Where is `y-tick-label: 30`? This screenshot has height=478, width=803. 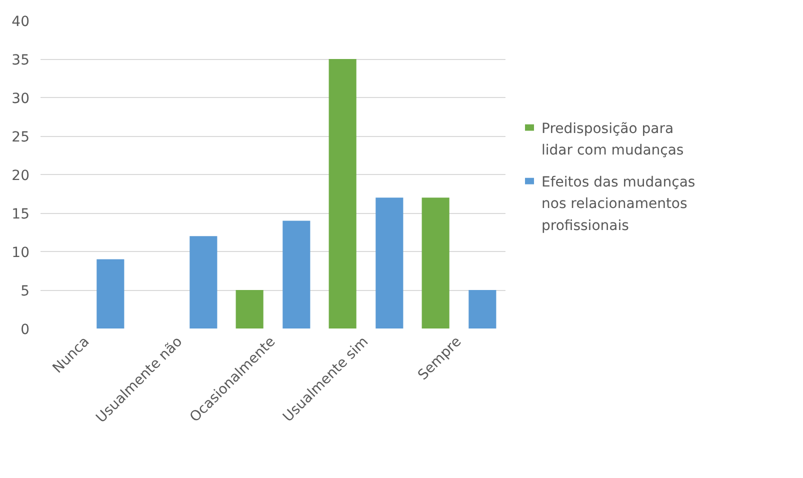
y-tick-label: 30 is located at coordinates (21, 99).